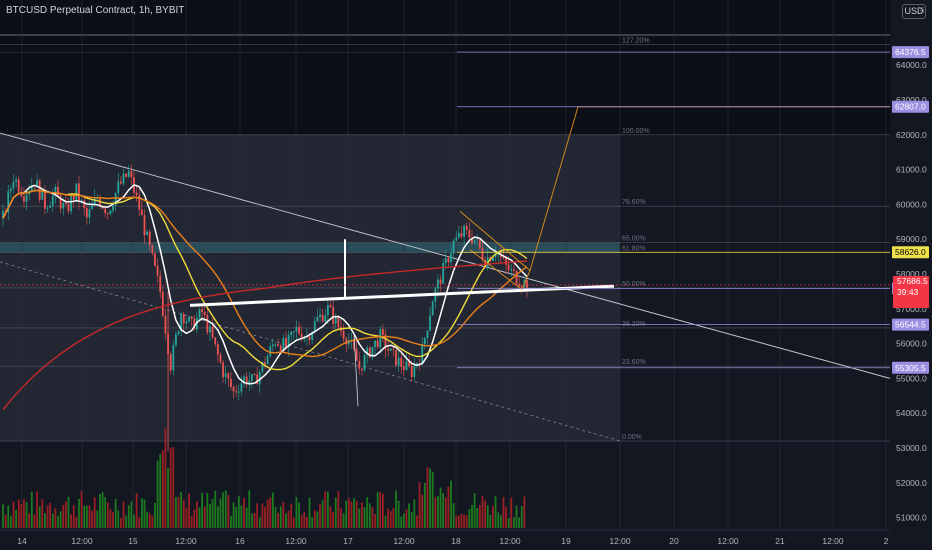  What do you see at coordinates (912, 281) in the screenshot?
I see `current-price-value: 57686.5` at bounding box center [912, 281].